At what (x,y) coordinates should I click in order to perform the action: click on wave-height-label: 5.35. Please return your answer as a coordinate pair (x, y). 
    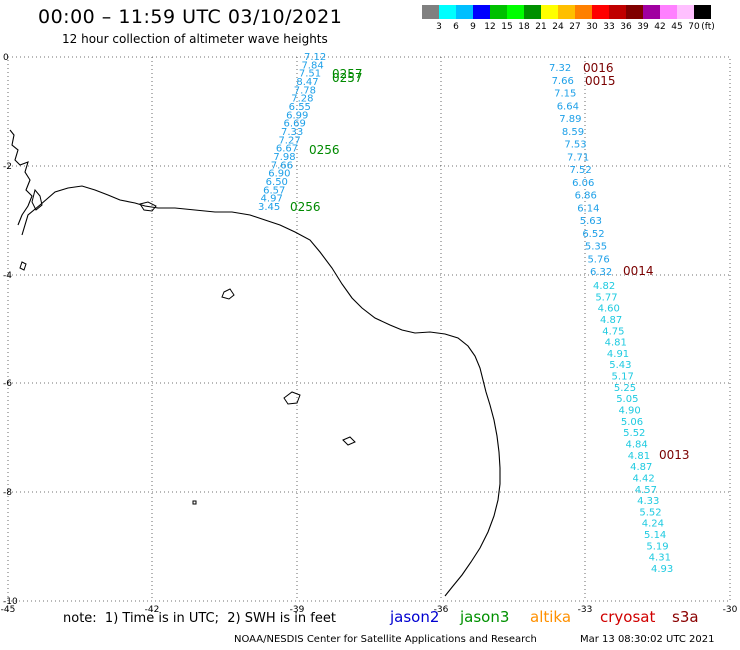
    Looking at the image, I should click on (596, 247).